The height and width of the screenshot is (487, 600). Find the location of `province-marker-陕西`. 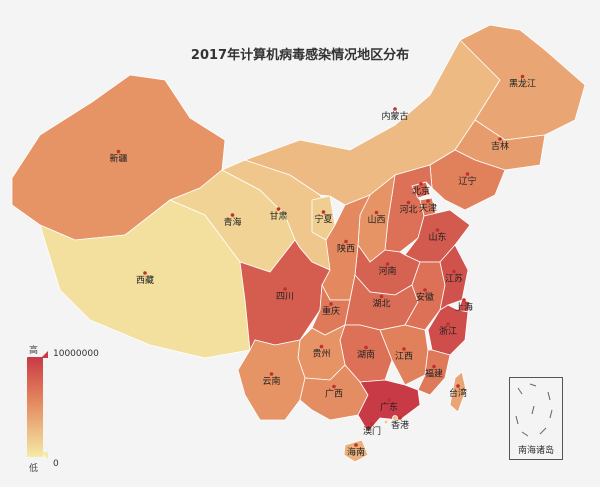

province-marker-陕西 is located at coordinates (346, 241).